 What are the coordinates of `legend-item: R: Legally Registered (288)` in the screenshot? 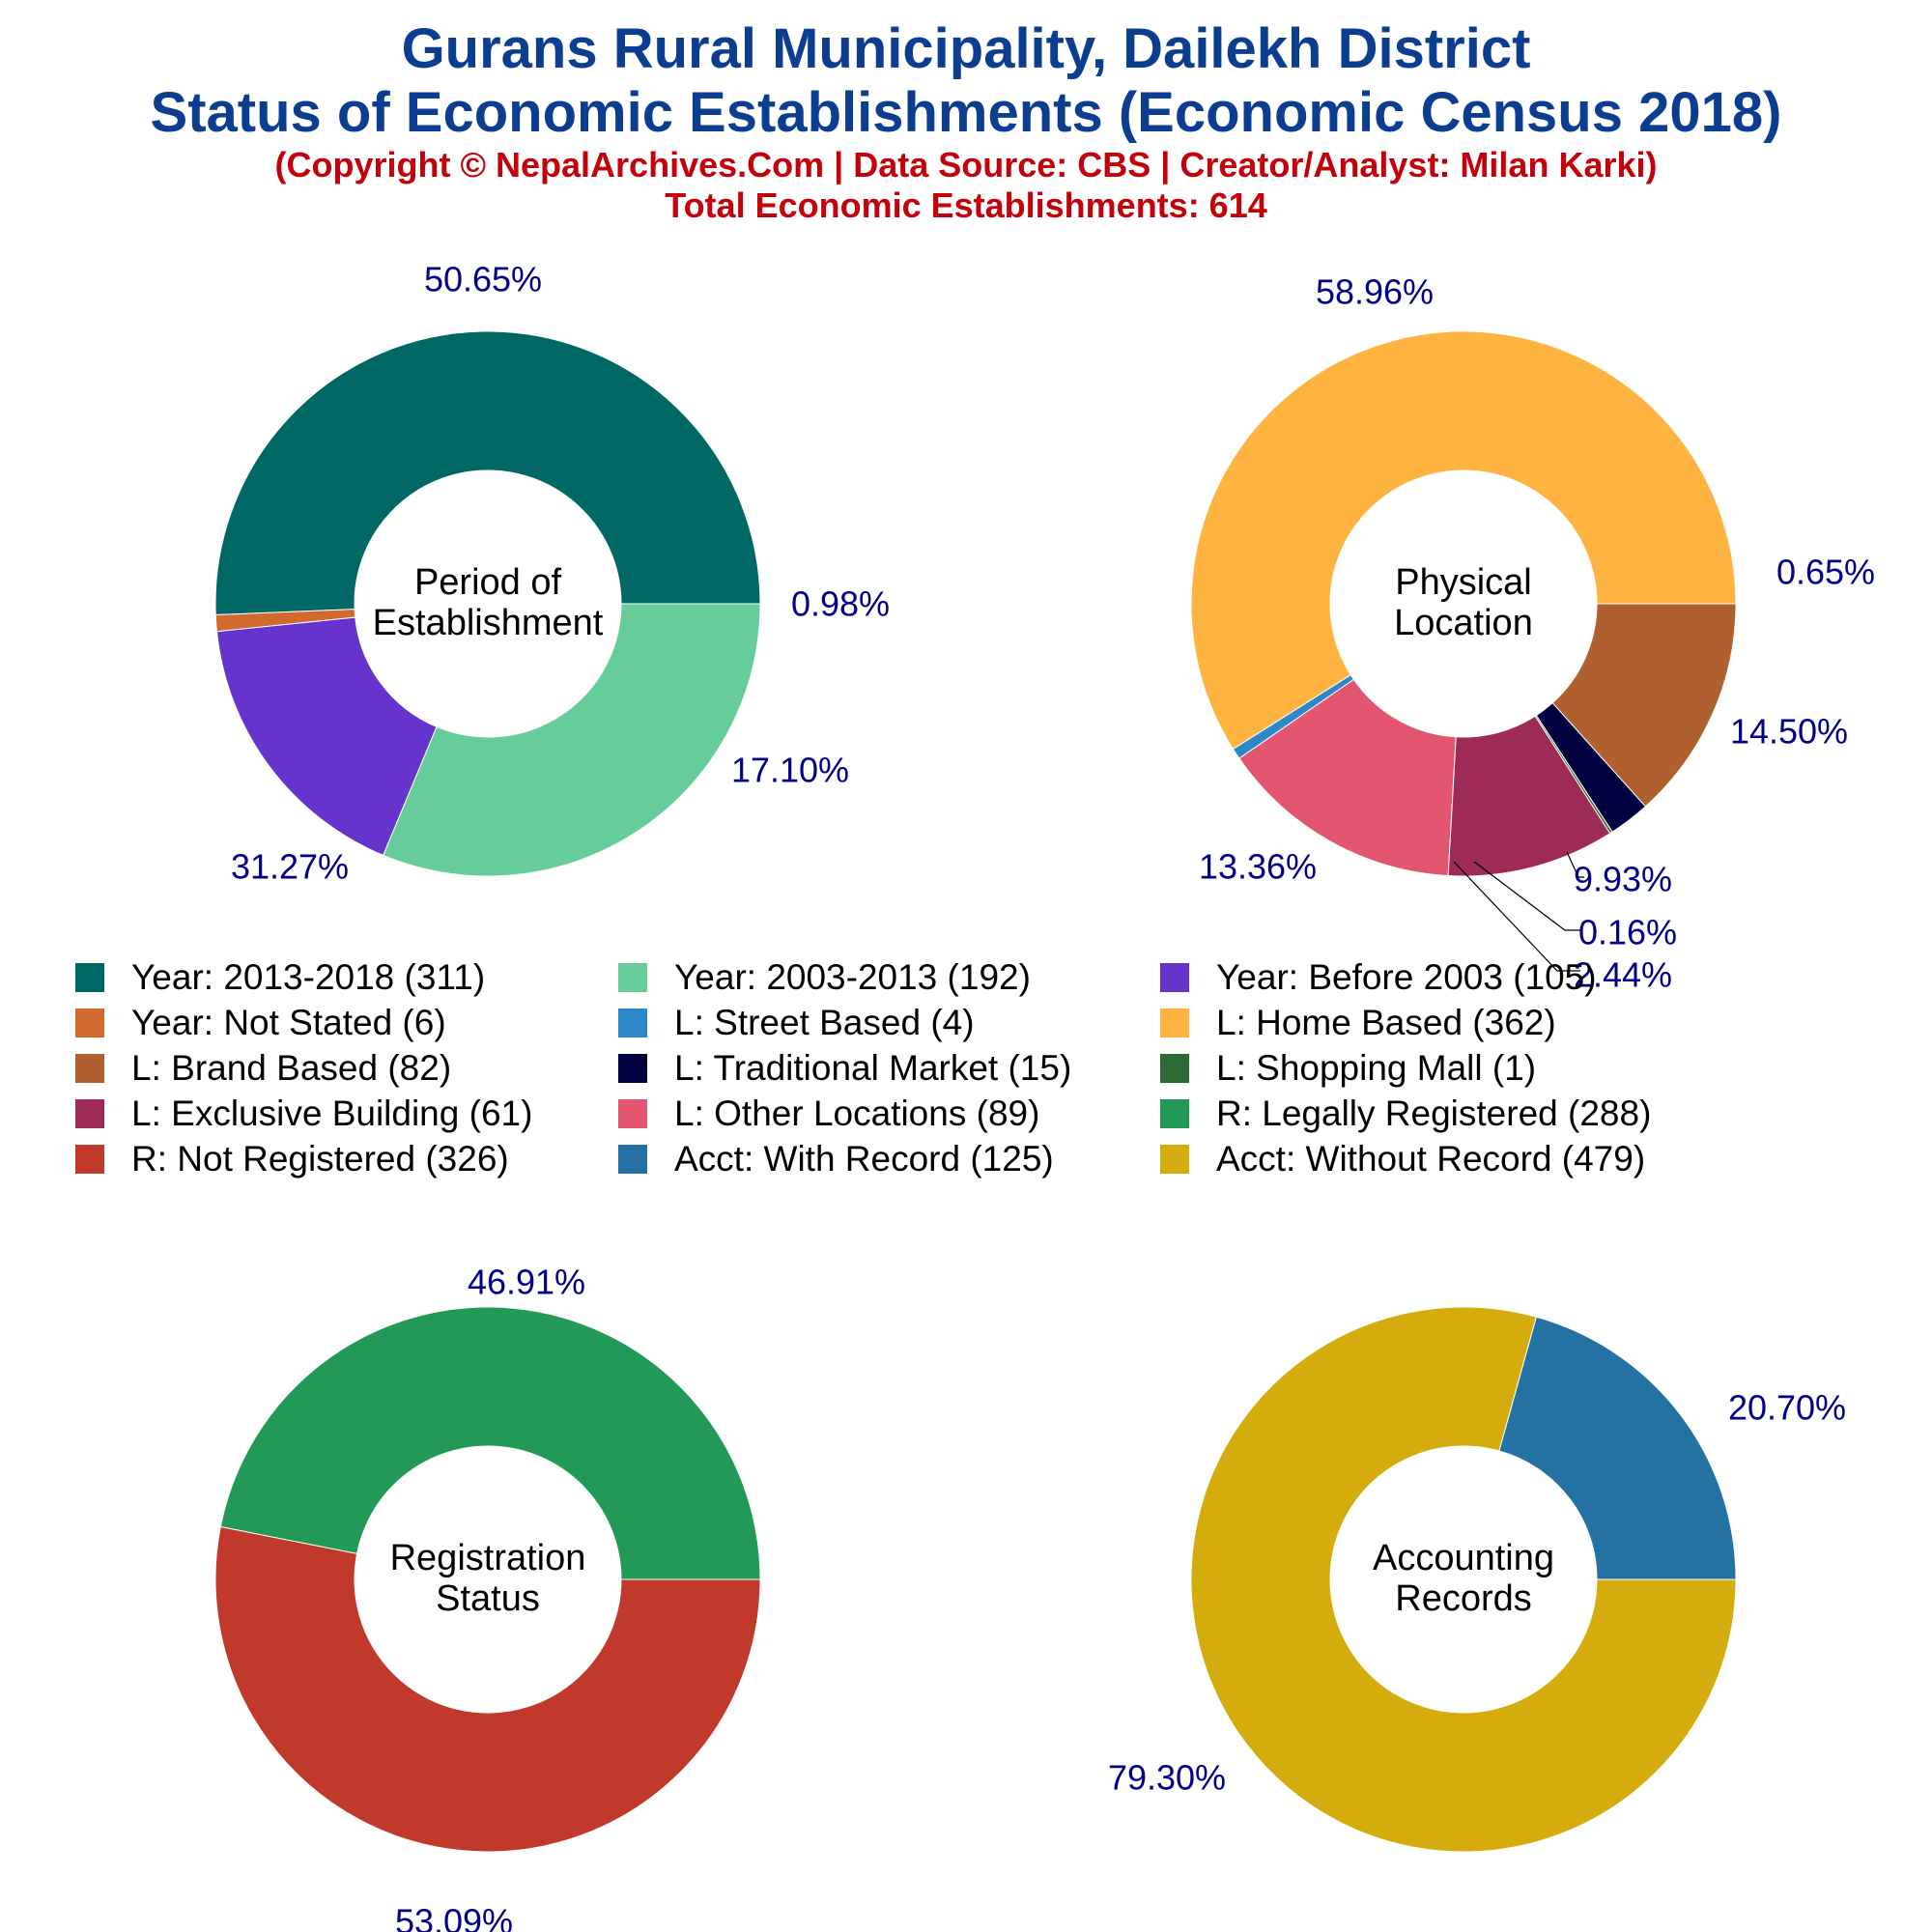 It's located at (1405, 1114).